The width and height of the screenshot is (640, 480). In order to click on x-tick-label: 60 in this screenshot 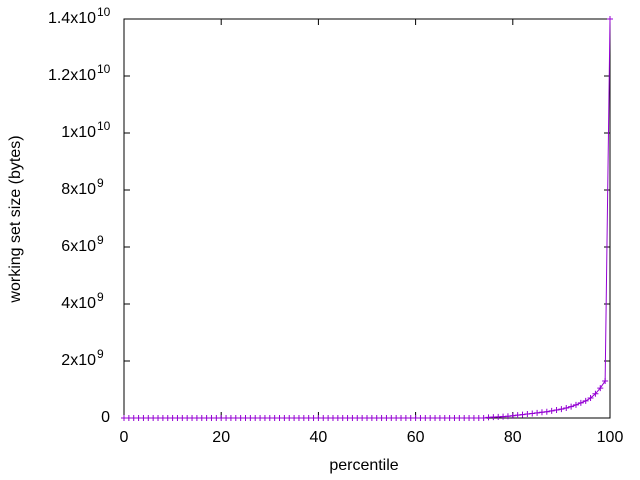, I will do `click(416, 437)`.